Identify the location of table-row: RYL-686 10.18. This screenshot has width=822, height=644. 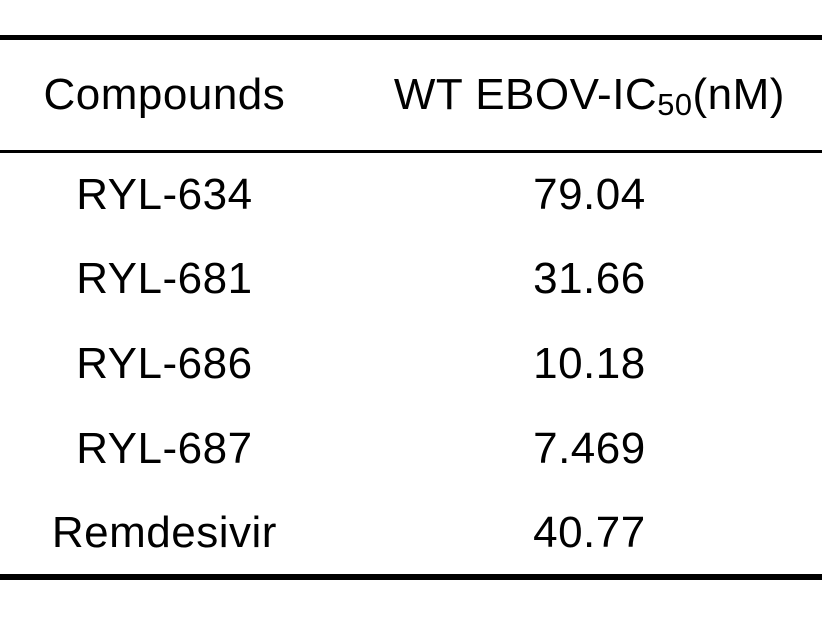
(411, 364).